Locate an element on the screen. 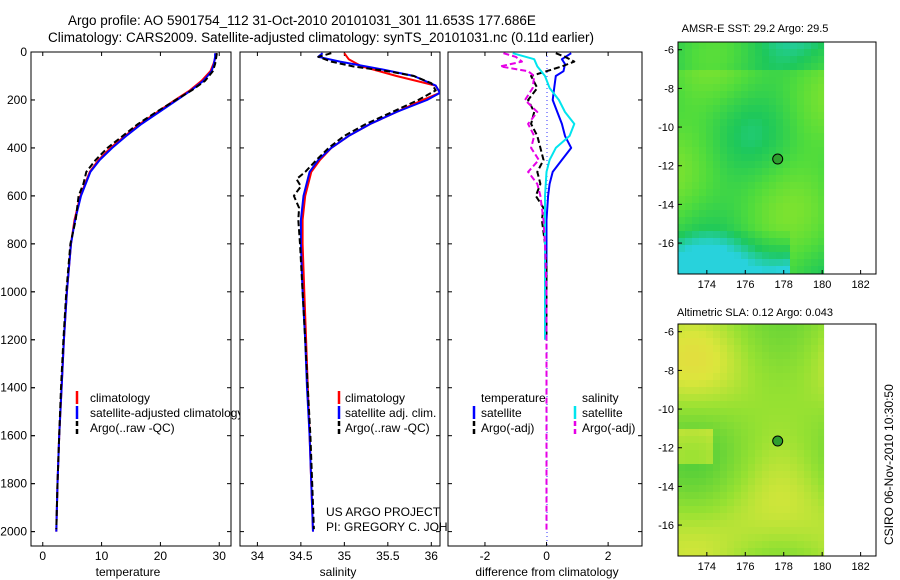 This screenshot has width=900, height=580. x-tick-label: 0 is located at coordinates (546, 556).